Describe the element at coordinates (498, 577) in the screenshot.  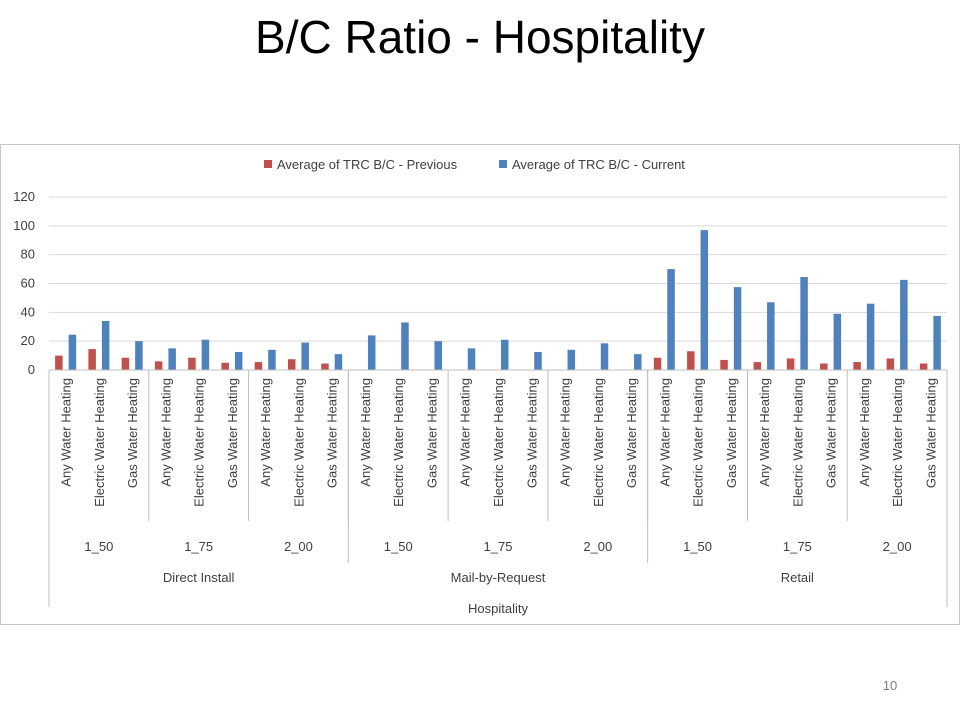
I see `group-label: Mail-by-Request` at that location.